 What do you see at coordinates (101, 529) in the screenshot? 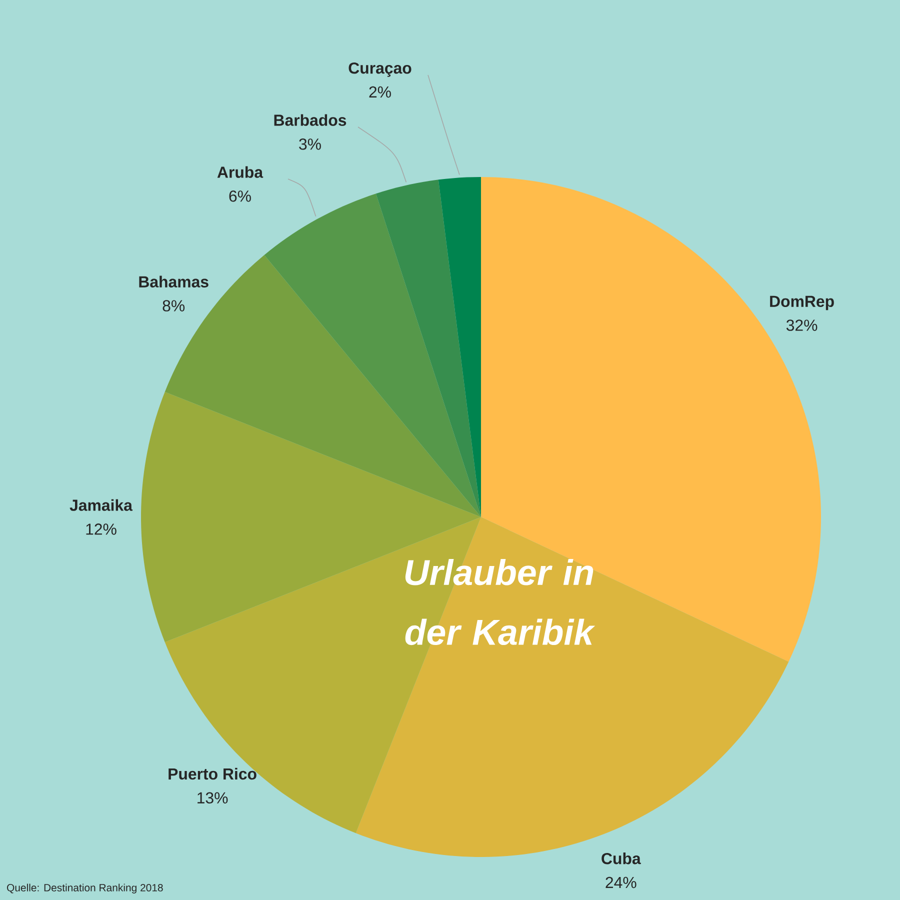
I see `data-label: 12%` at bounding box center [101, 529].